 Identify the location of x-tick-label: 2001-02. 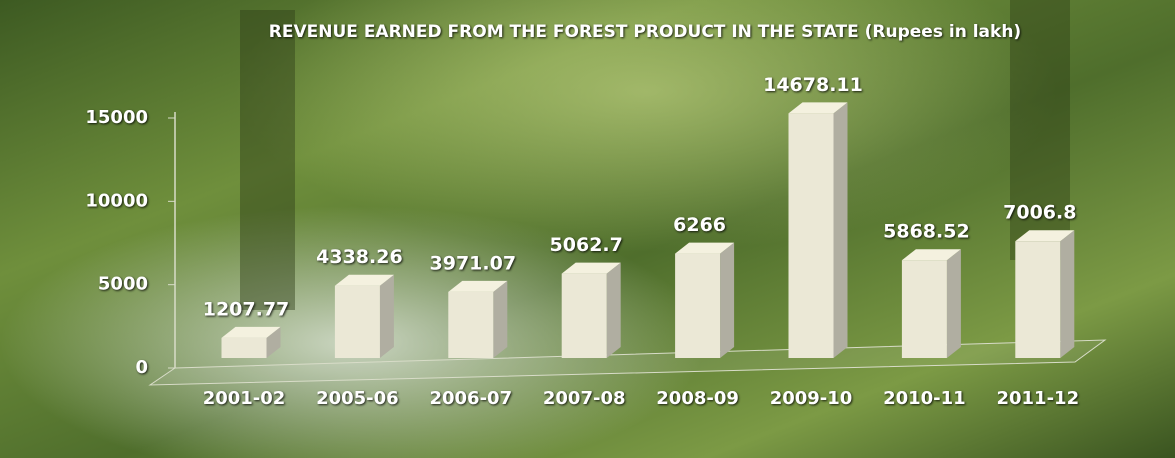
(244, 398).